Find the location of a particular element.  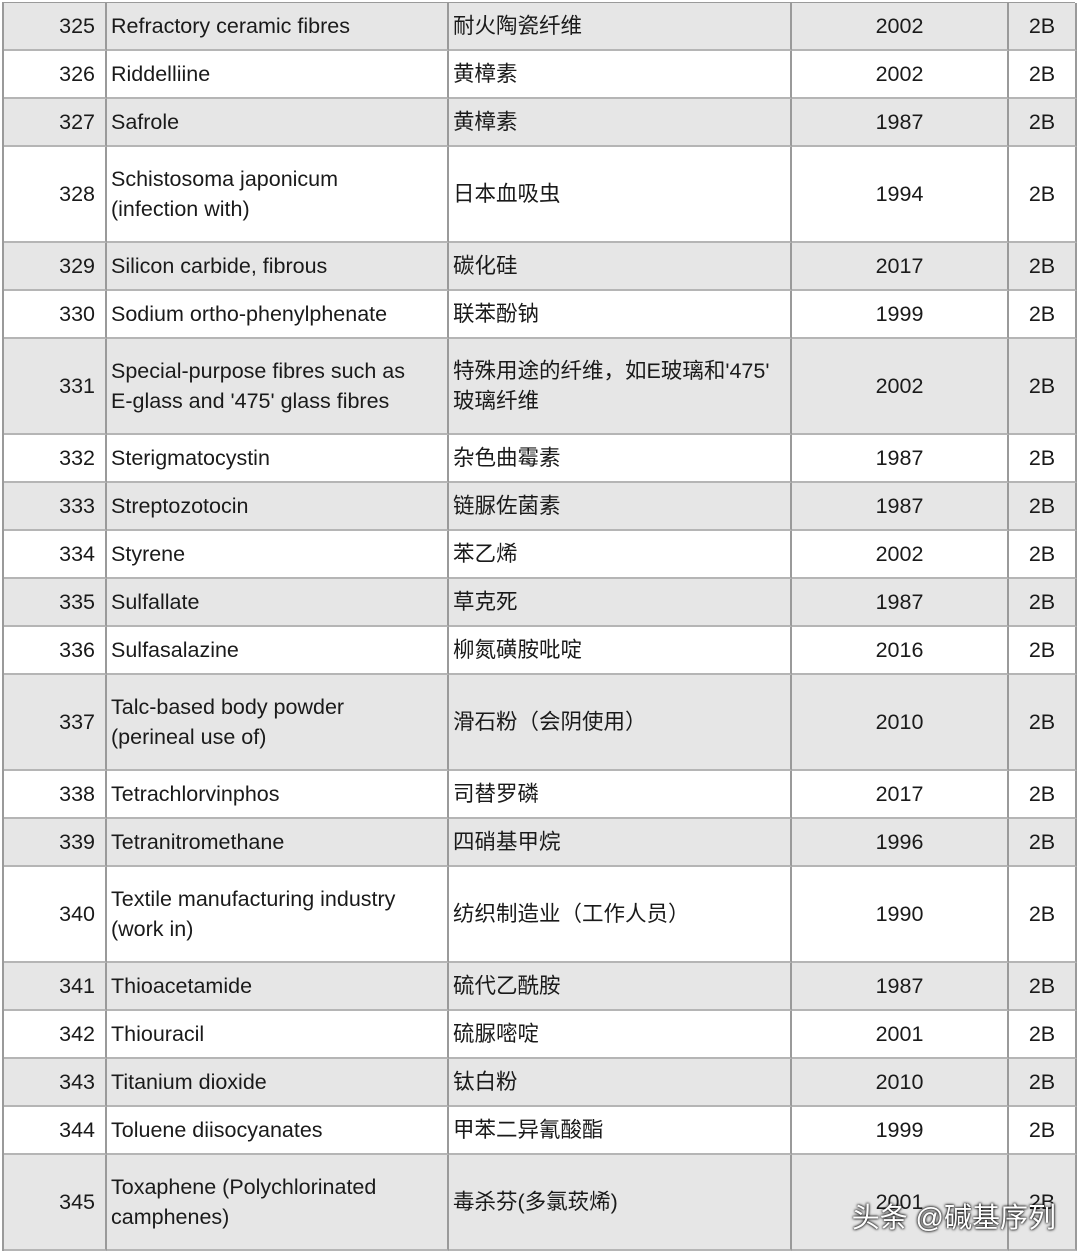

chinese-name: 苯乙烯 is located at coordinates (620, 555).